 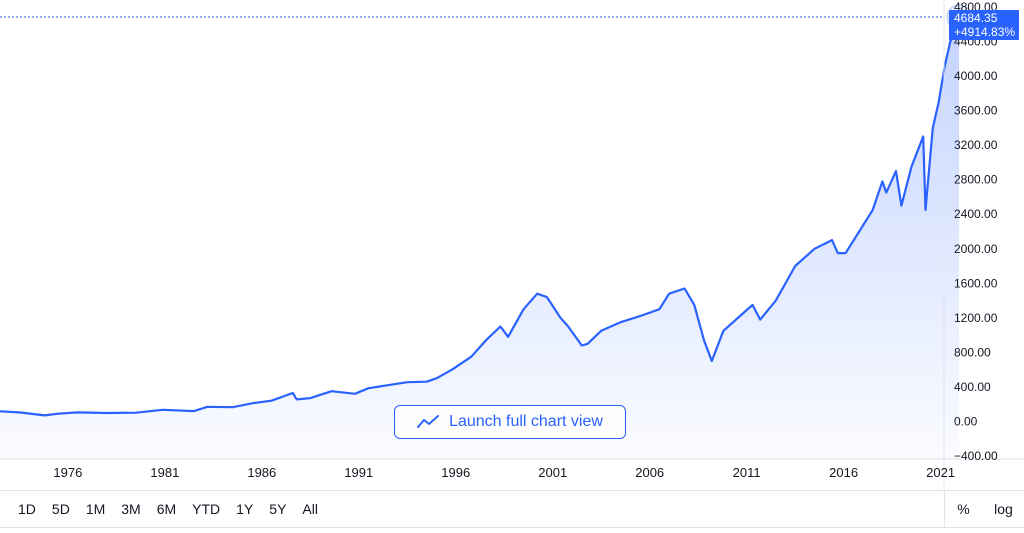 I want to click on y-tick-label: 2000.00, so click(x=976, y=249).